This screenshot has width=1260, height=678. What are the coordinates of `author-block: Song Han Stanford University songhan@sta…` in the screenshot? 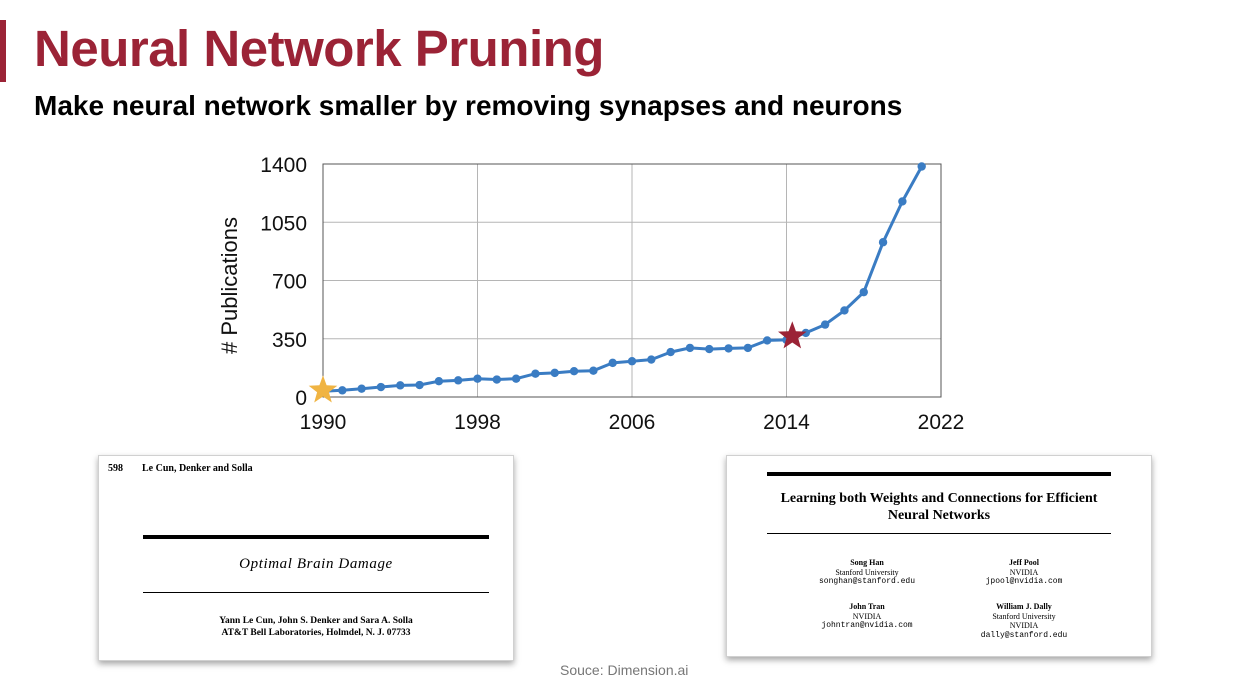 It's located at (867, 572).